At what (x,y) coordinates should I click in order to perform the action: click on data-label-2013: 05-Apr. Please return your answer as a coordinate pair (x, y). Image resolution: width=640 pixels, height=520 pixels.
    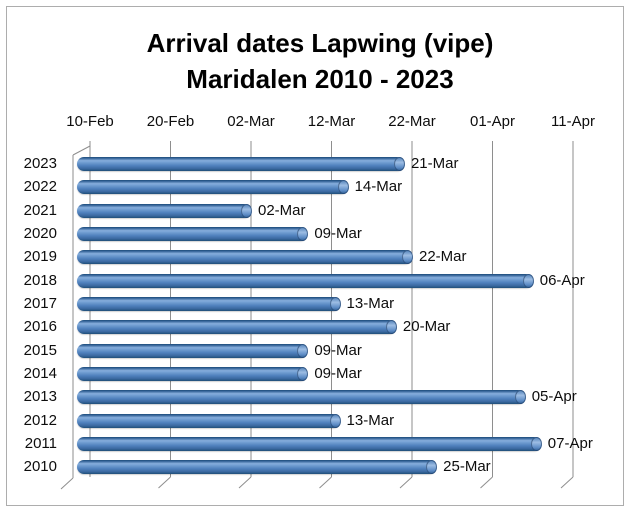
    Looking at the image, I should click on (554, 397).